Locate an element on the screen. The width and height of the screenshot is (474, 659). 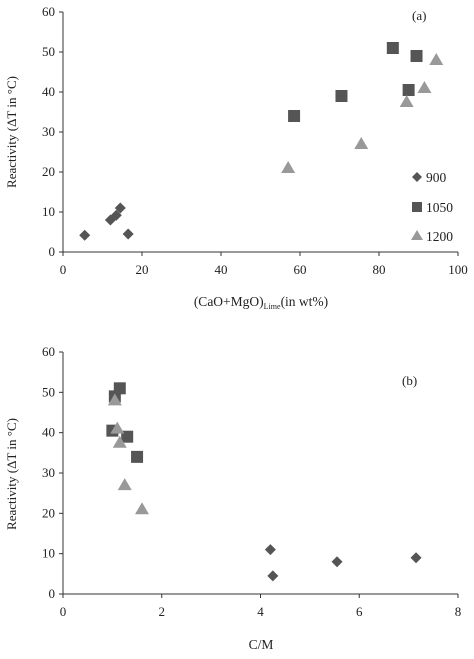
chart-b-x-tick-label: 6 is located at coordinates (359, 611).